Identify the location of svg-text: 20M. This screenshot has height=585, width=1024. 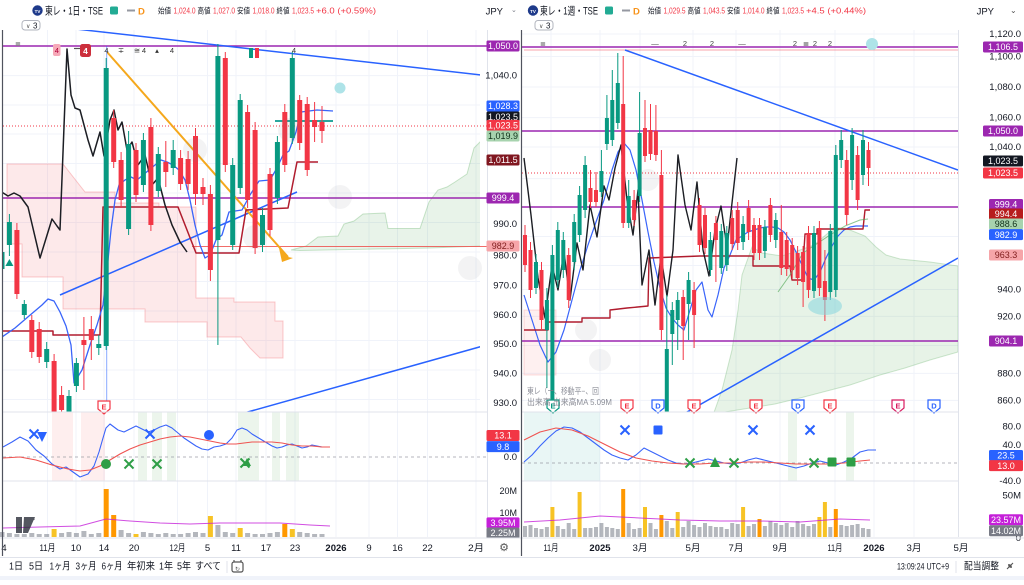
(508, 491).